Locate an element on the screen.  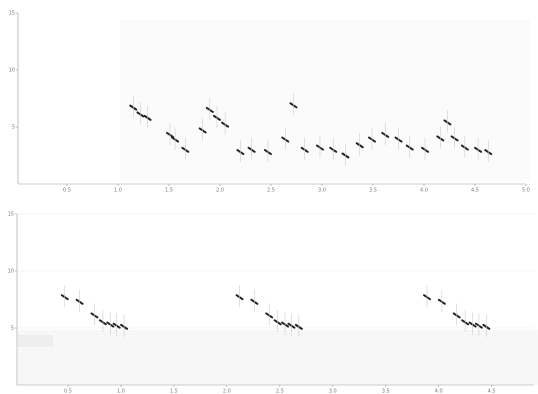
noise-patch is located at coordinates (35, 341).